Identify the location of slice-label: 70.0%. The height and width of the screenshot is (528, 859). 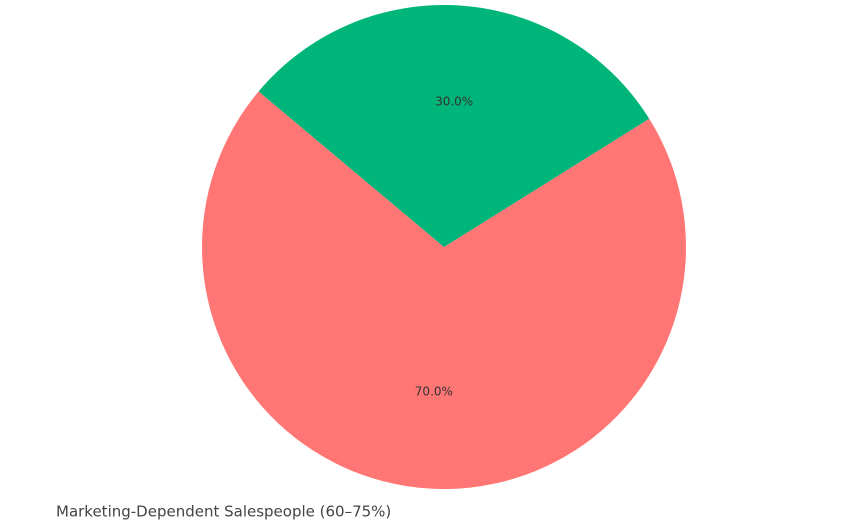
(434, 391).